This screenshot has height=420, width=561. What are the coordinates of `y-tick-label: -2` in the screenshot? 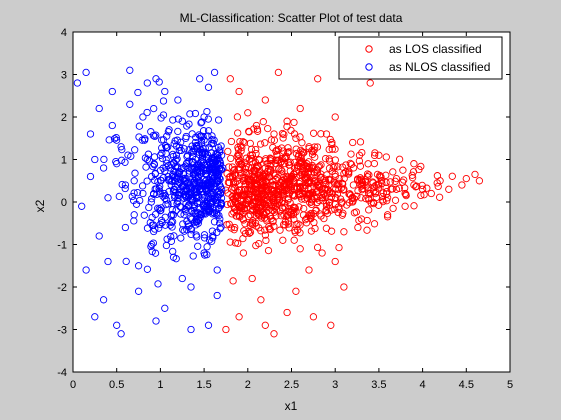 It's located at (62, 288).